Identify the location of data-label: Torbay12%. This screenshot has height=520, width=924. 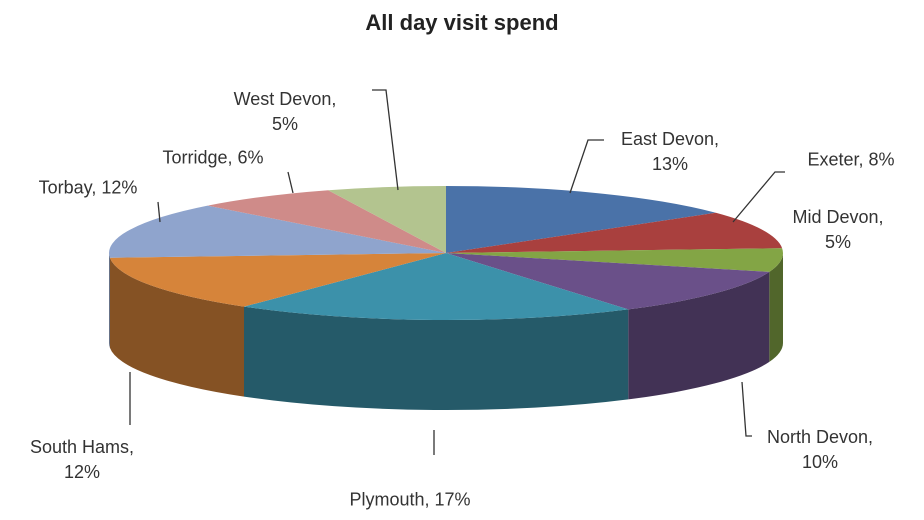
(88, 188).